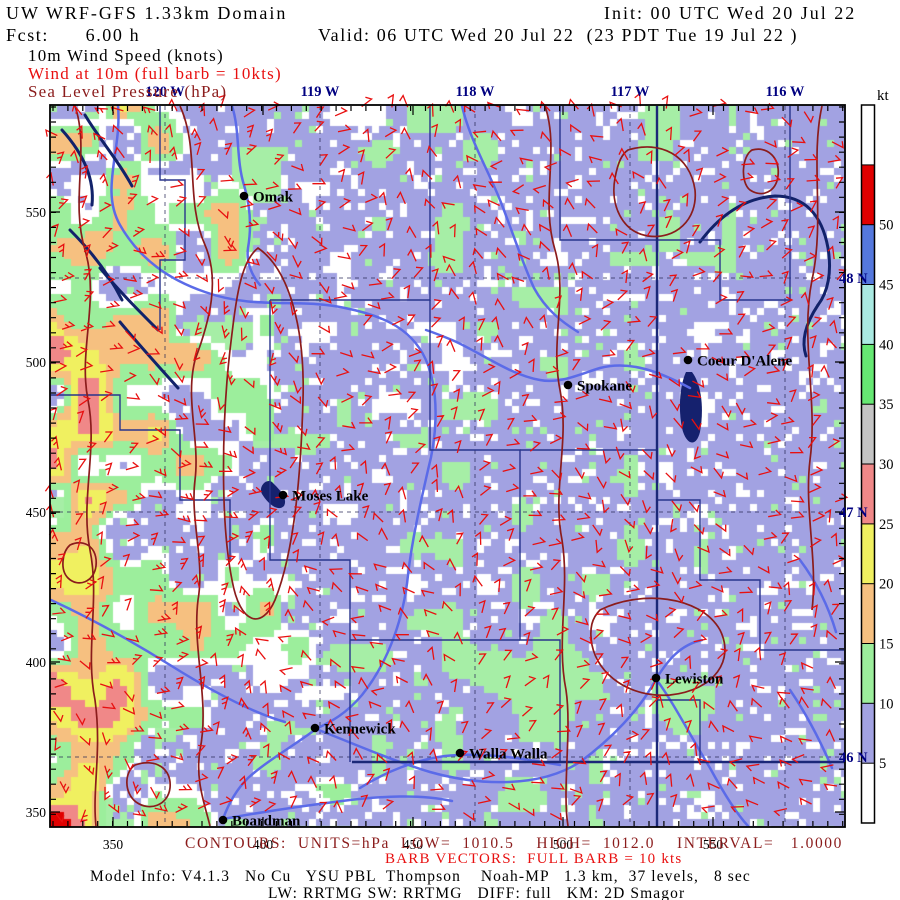  What do you see at coordinates (886, 465) in the screenshot?
I see `svg-text: 30` at bounding box center [886, 465].